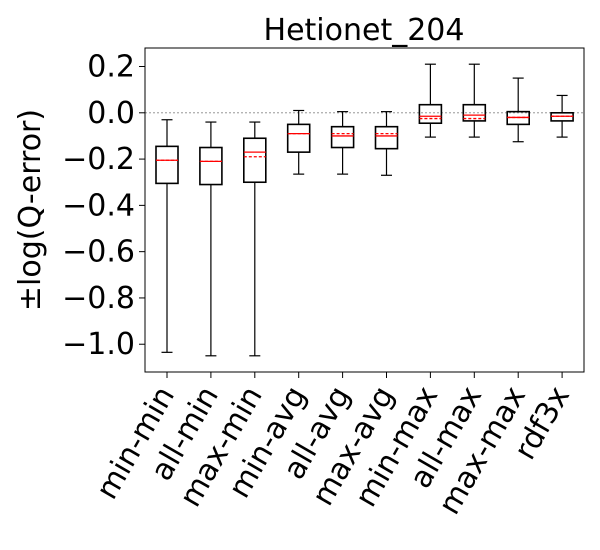 The image size is (600, 550). What do you see at coordinates (30, 210) in the screenshot?
I see `y-axis-label: ±log(Q-error)` at bounding box center [30, 210].